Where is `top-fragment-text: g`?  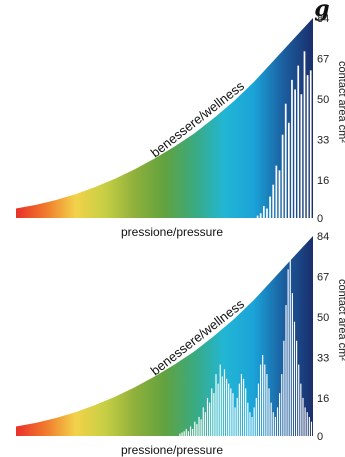 top-fragment-text: g is located at coordinates (321, 11).